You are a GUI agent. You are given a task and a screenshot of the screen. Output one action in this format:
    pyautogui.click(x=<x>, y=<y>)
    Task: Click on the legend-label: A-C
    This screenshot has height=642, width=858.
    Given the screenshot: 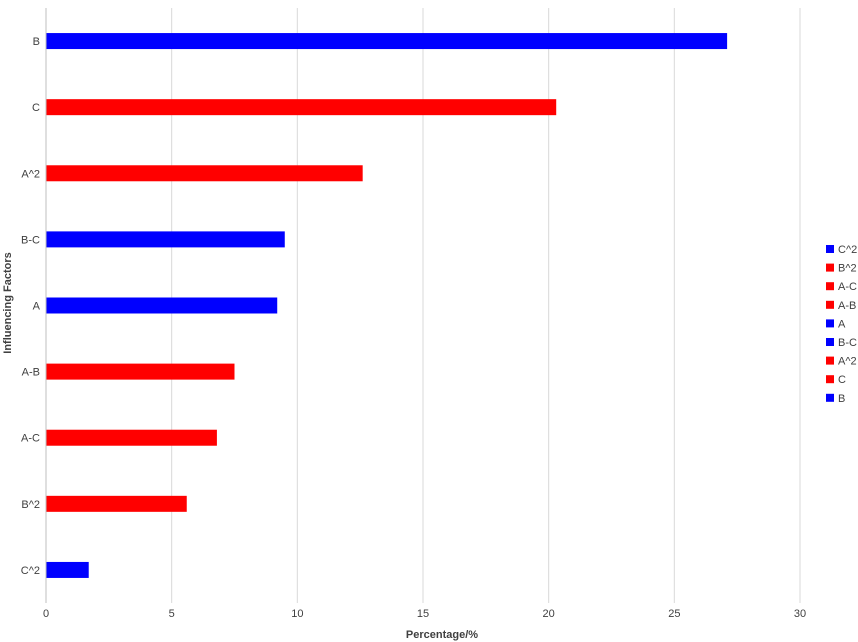 What is the action you would take?
    pyautogui.click(x=847, y=287)
    